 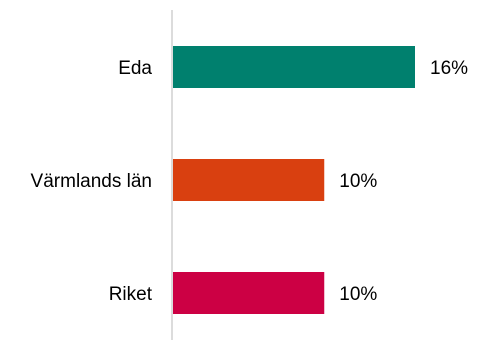 What do you see at coordinates (358, 181) in the screenshot?
I see `value-label-2: 10%` at bounding box center [358, 181].